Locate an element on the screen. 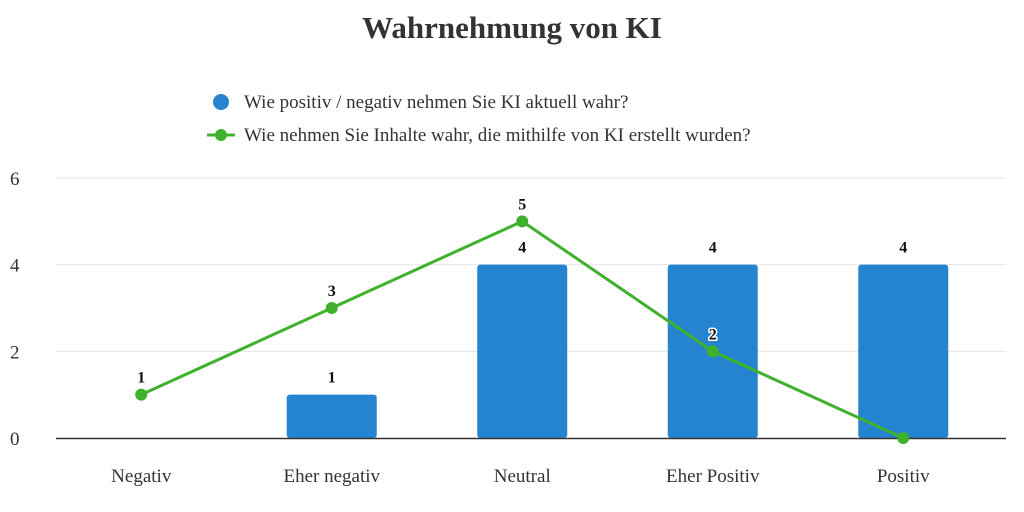  legend-bar-marker-icon is located at coordinates (221, 102).